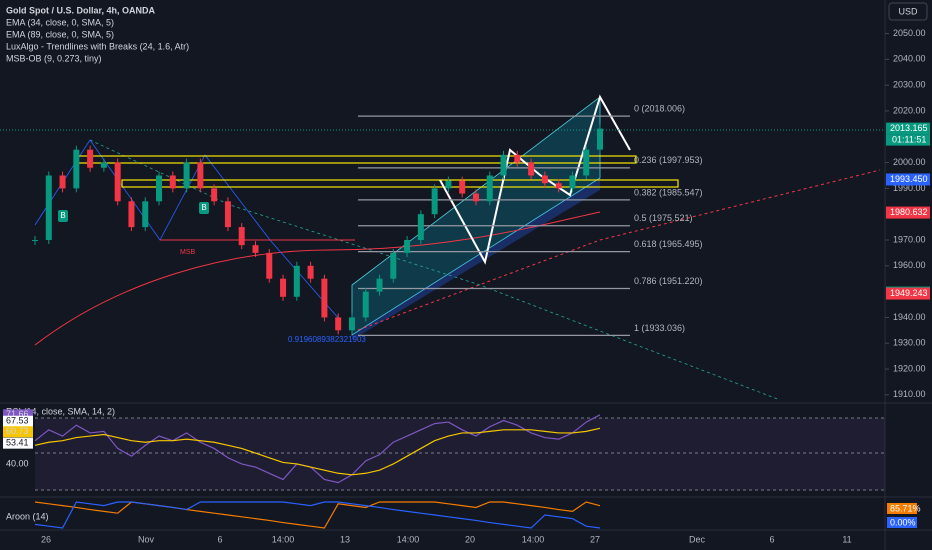 The width and height of the screenshot is (932, 550). I want to click on price-tick-label: 1960.00, so click(909, 265).